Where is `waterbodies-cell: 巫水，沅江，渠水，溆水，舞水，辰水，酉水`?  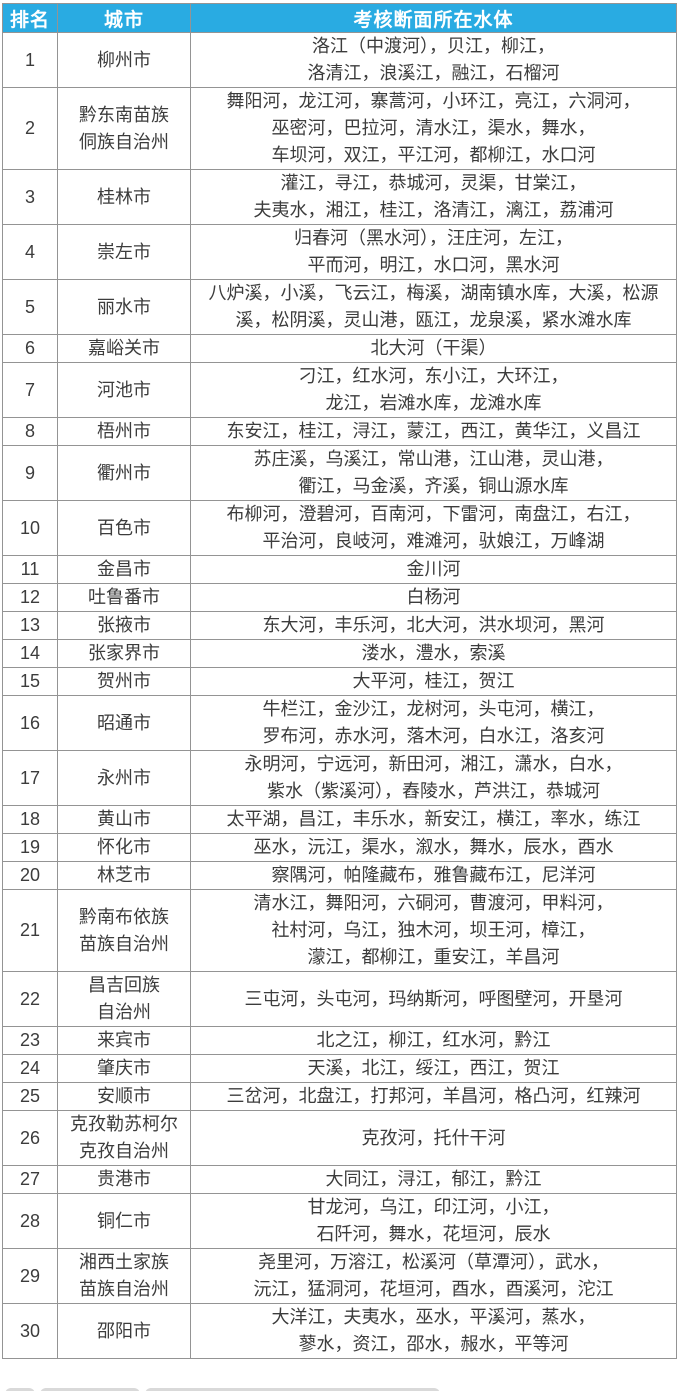
waterbodies-cell: 巫水，沅江，渠水，溆水，舞水，辰水，酉水 is located at coordinates (433, 847).